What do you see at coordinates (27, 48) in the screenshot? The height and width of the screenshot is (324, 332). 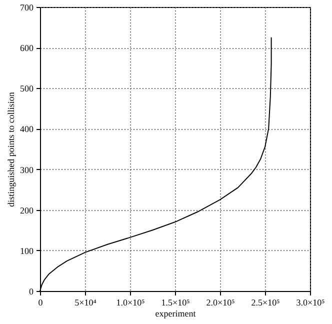 I see `y-tick-label: 600` at bounding box center [27, 48].